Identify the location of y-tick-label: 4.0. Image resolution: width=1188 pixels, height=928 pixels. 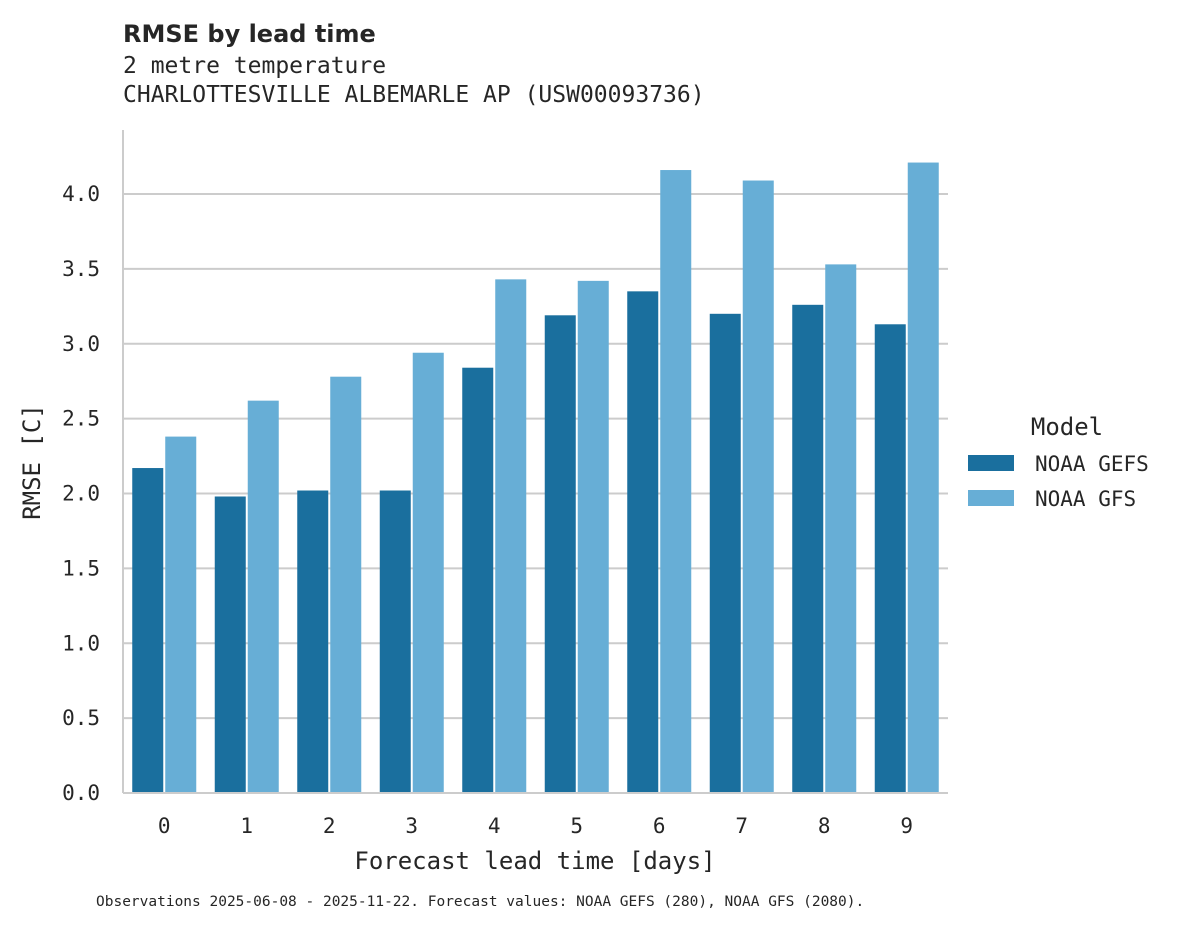
(81, 194).